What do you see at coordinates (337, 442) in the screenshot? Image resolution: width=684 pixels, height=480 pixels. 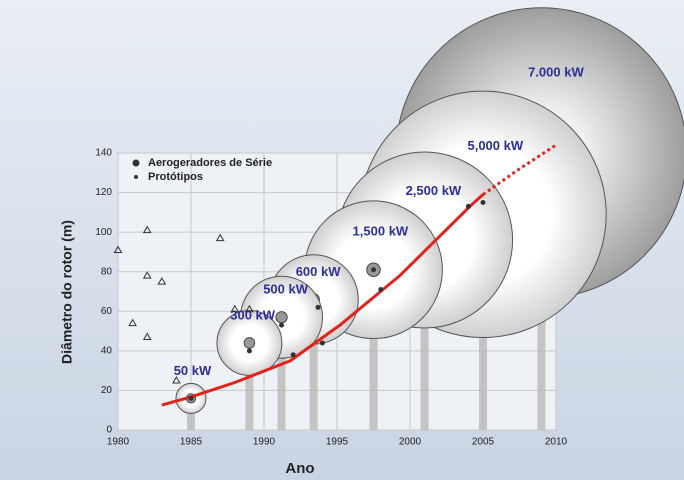 I see `x-tick-label: 1995` at bounding box center [337, 442].